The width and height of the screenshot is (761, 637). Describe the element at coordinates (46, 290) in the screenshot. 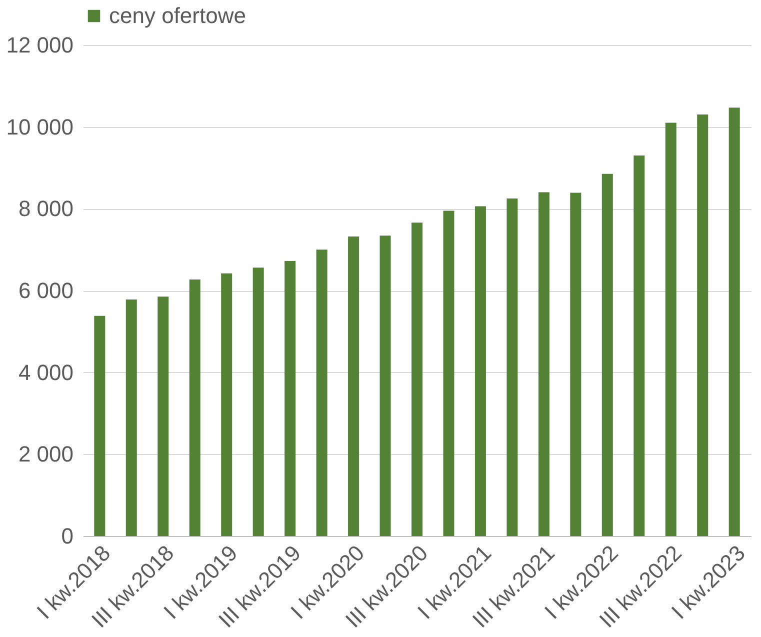

I see `y-tick-label: 6 000` at that location.